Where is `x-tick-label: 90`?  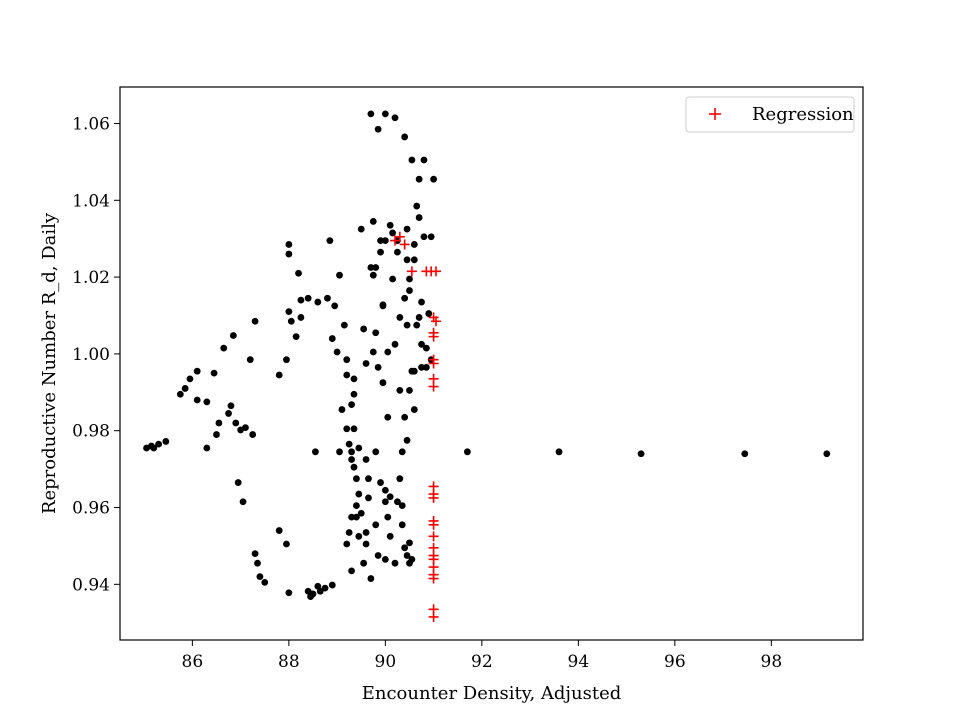 x-tick-label: 90 is located at coordinates (386, 662).